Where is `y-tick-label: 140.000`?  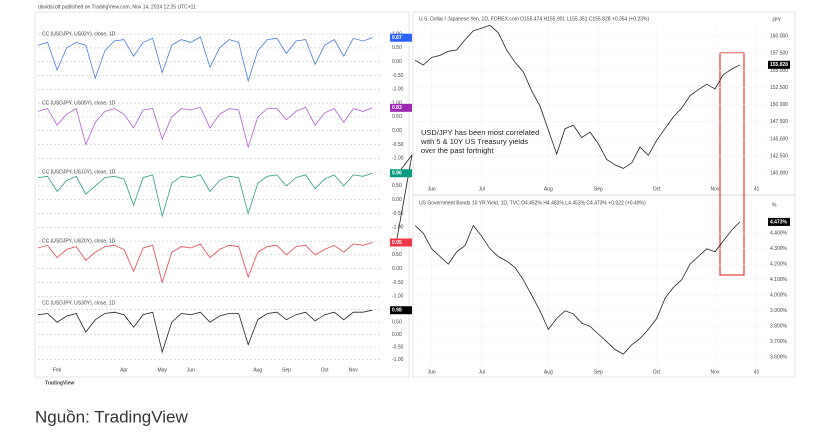 y-tick-label: 140.000 is located at coordinates (779, 173).